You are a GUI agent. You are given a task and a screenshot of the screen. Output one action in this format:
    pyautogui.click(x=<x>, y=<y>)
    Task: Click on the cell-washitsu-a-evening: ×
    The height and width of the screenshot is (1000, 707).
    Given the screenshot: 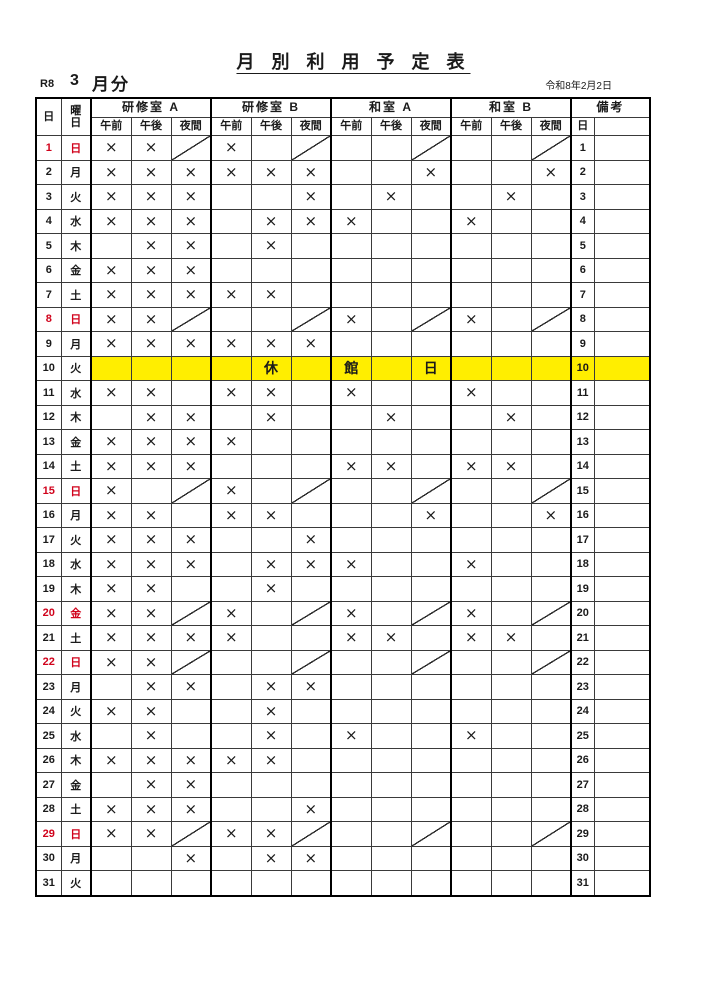 What is the action you would take?
    pyautogui.click(x=431, y=515)
    